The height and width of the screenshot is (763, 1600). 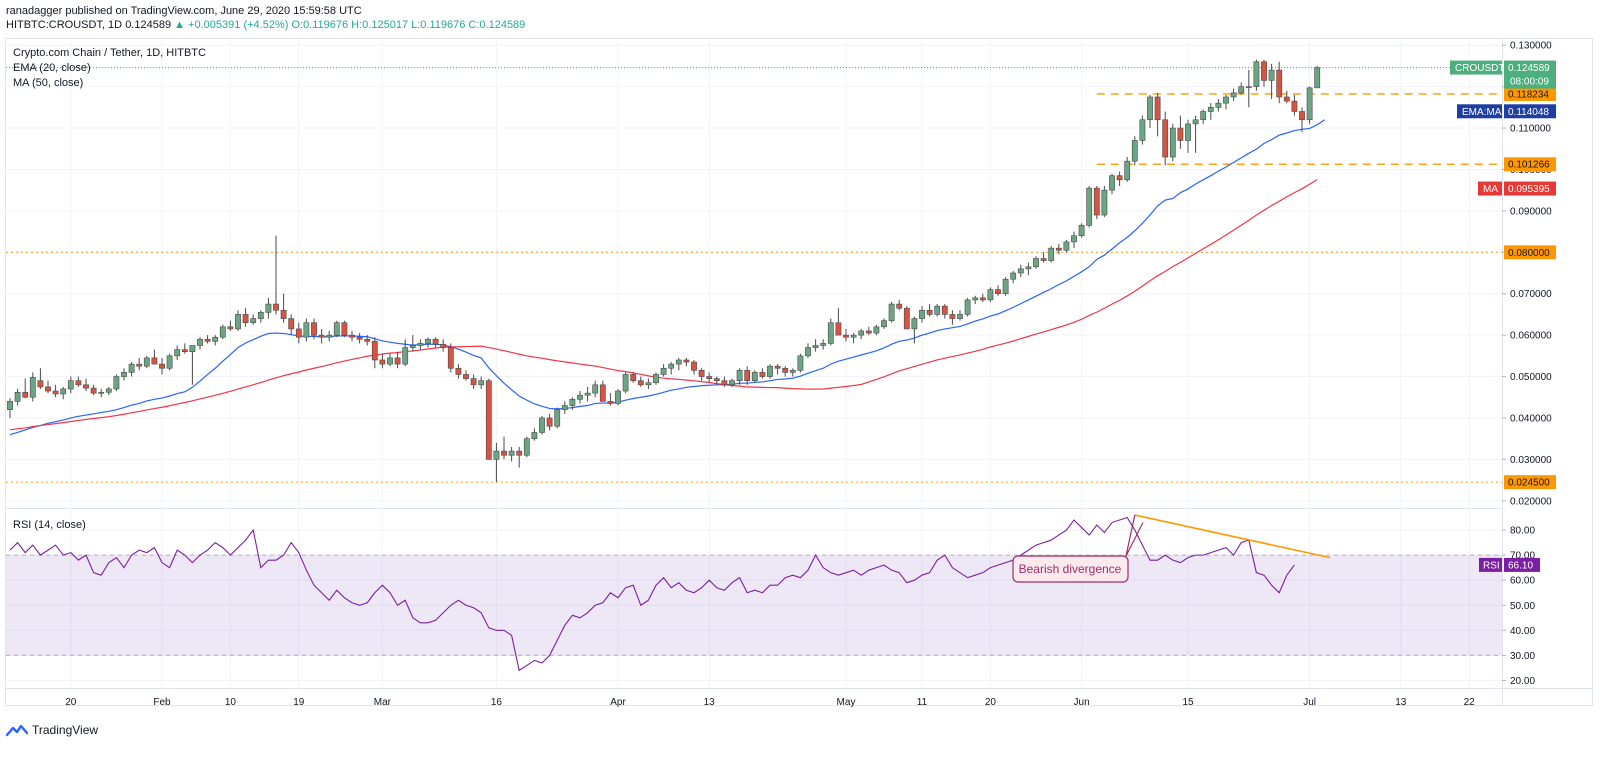 What do you see at coordinates (1530, 129) in the screenshot?
I see `price-tick-label: 0.110000` at bounding box center [1530, 129].